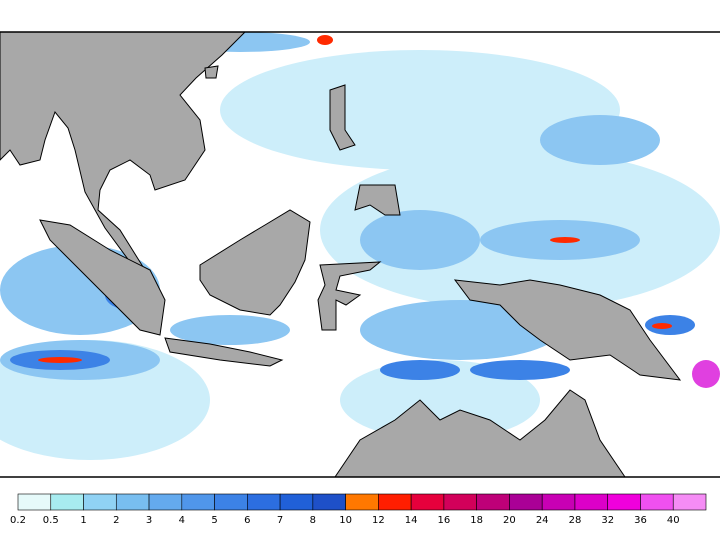 This screenshot has height=540, width=720. Describe the element at coordinates (51, 520) in the screenshot. I see `colorbar-label: 0.5` at that location.